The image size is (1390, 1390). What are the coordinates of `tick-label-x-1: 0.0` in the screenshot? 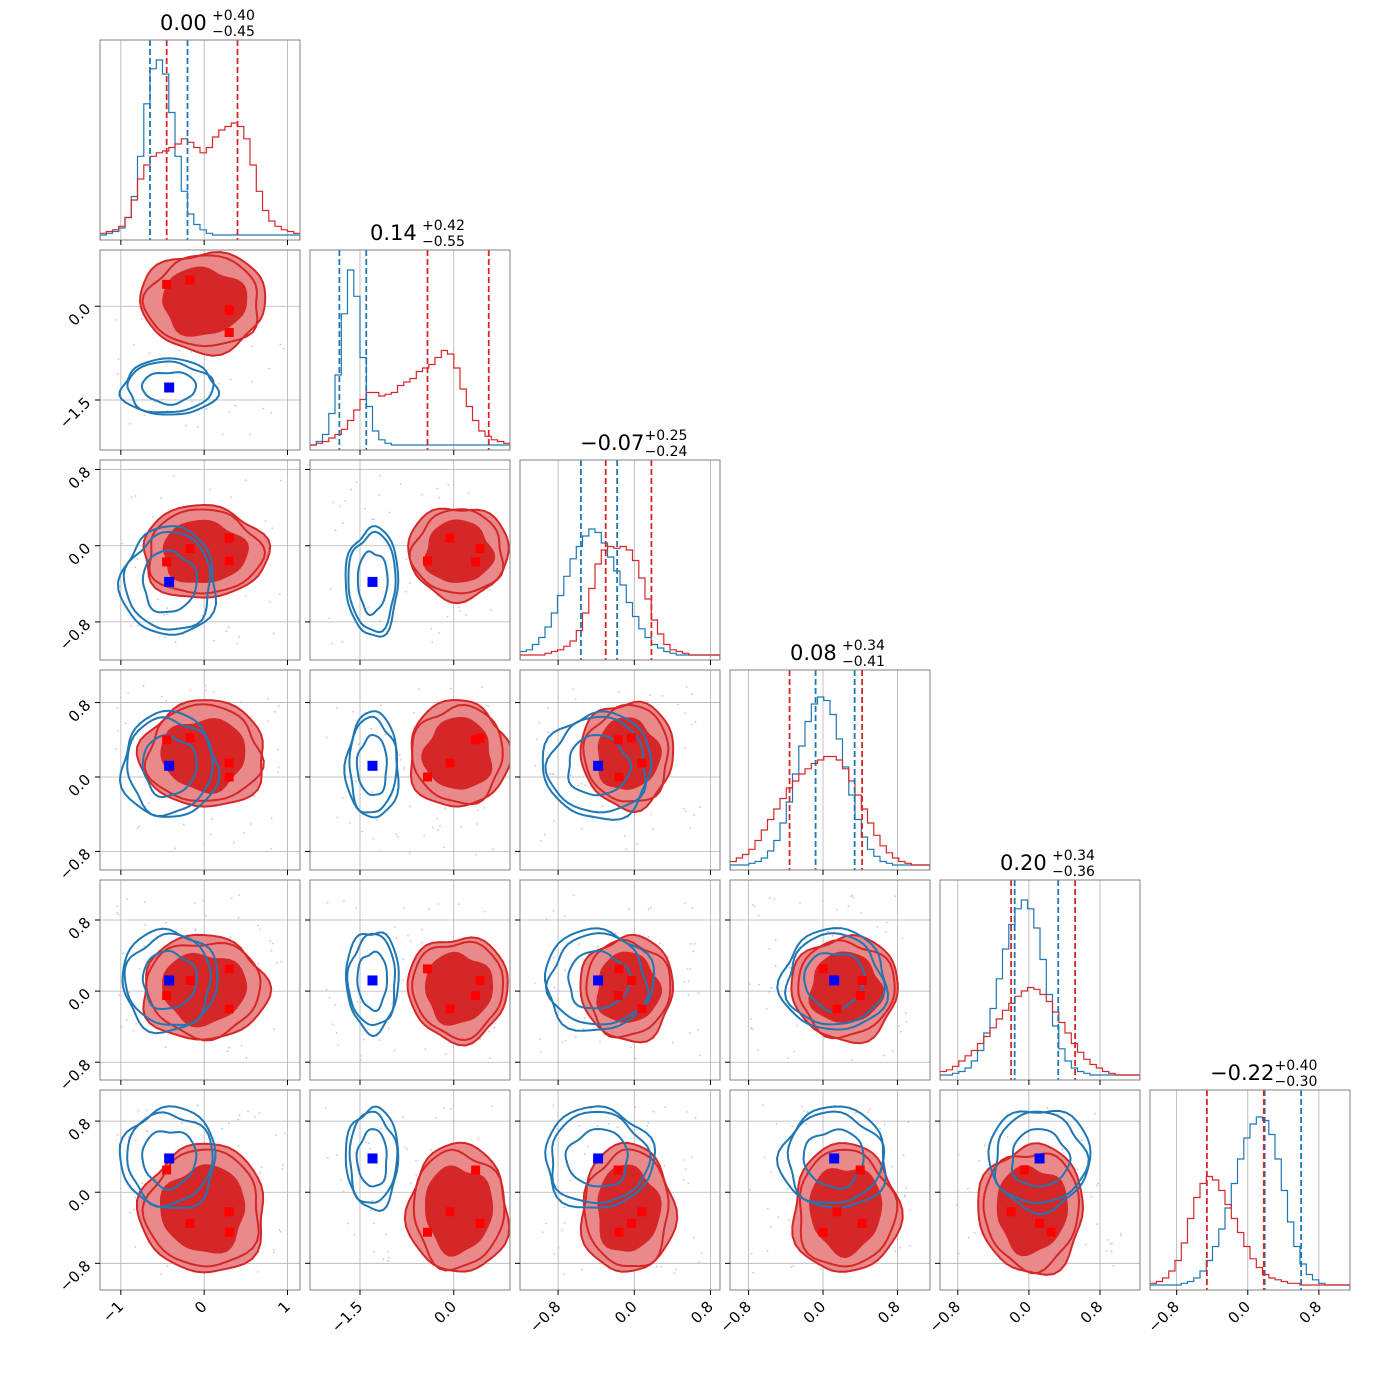 It's located at (815, 1313).